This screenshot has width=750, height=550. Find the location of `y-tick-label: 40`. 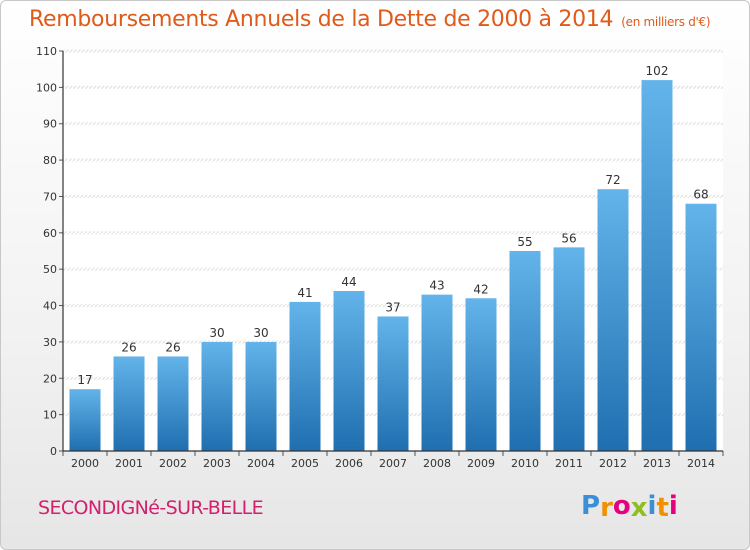

y-tick-label: 40 is located at coordinates (50, 306).